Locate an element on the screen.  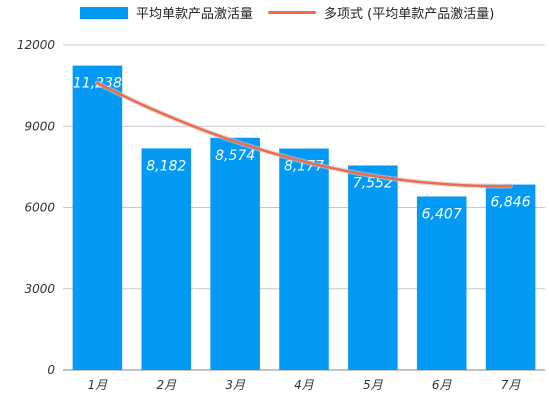
legend: 平均单款产品激活量 多项式 (平均单款产品激活量) is located at coordinates (274, 13).